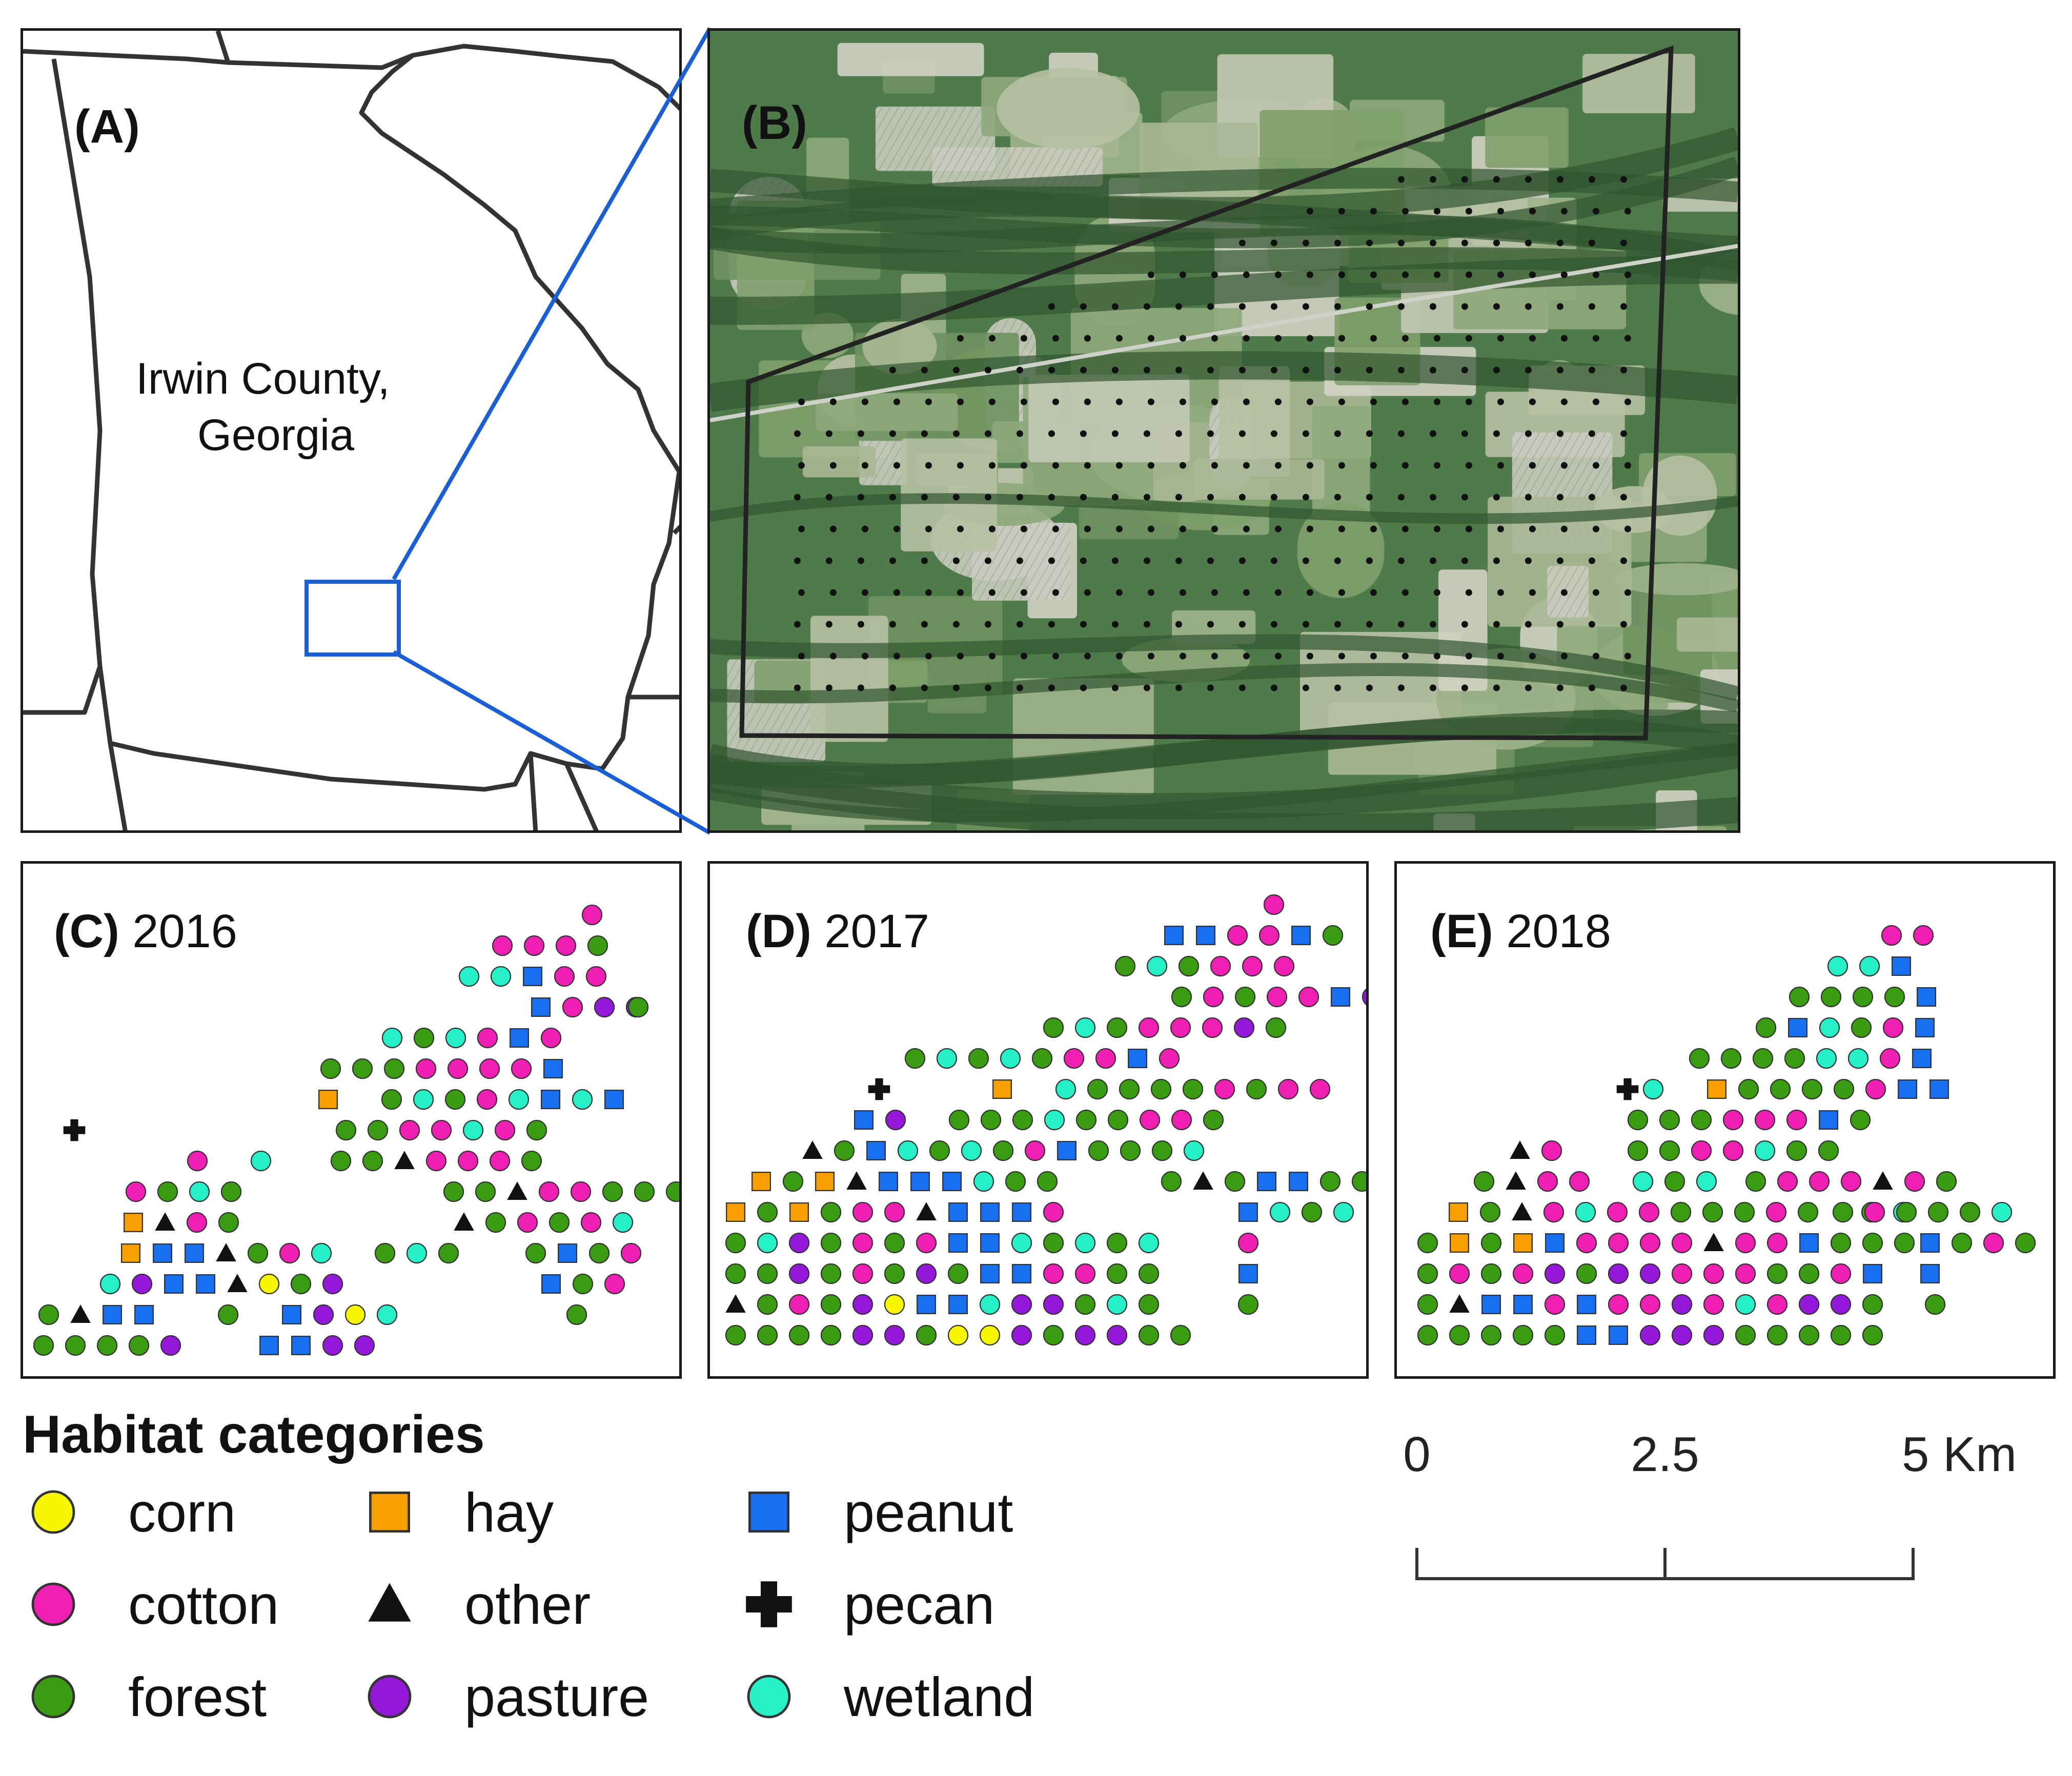  What do you see at coordinates (203, 1604) in the screenshot?
I see `legend-label-cotton: cotton` at bounding box center [203, 1604].